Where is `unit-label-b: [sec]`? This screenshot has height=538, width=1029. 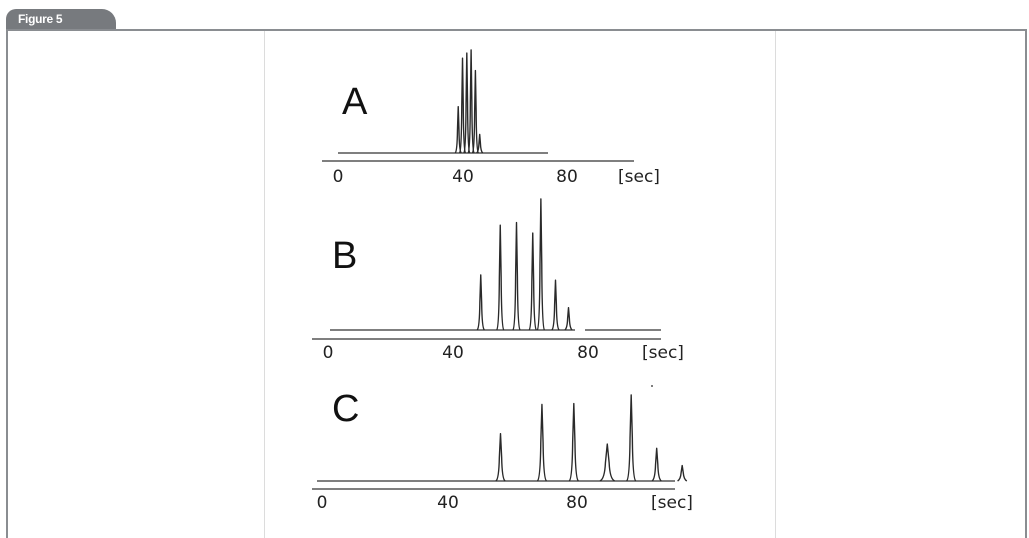 unit-label-b: [sec] is located at coordinates (663, 353).